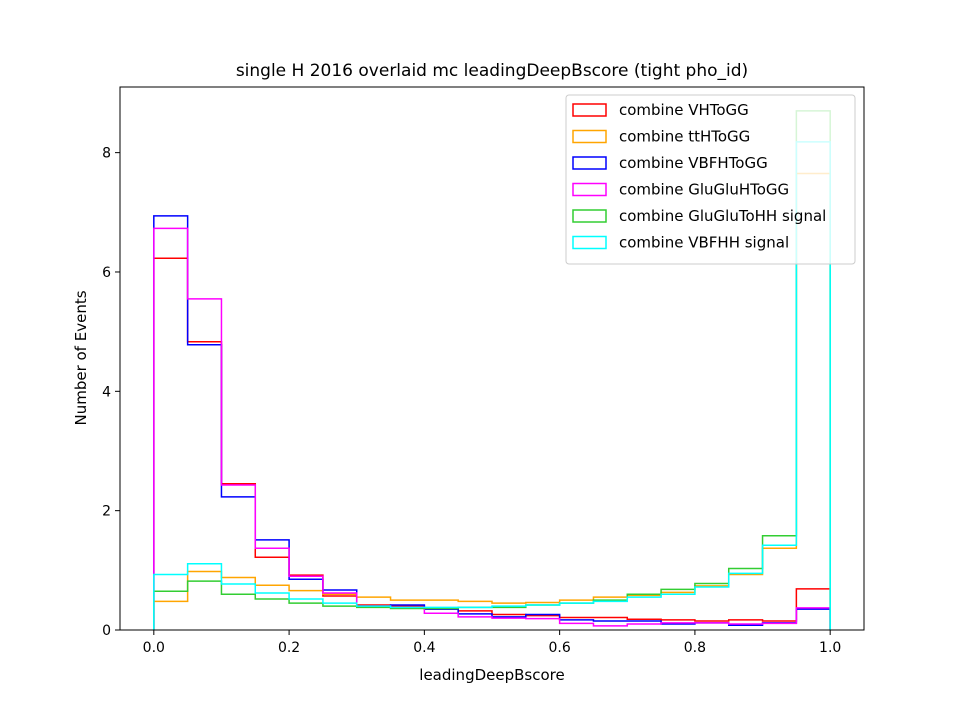 This screenshot has width=960, height=720. What do you see at coordinates (491, 675) in the screenshot?
I see `x-axis-label: leadingDeepBscore` at bounding box center [491, 675].